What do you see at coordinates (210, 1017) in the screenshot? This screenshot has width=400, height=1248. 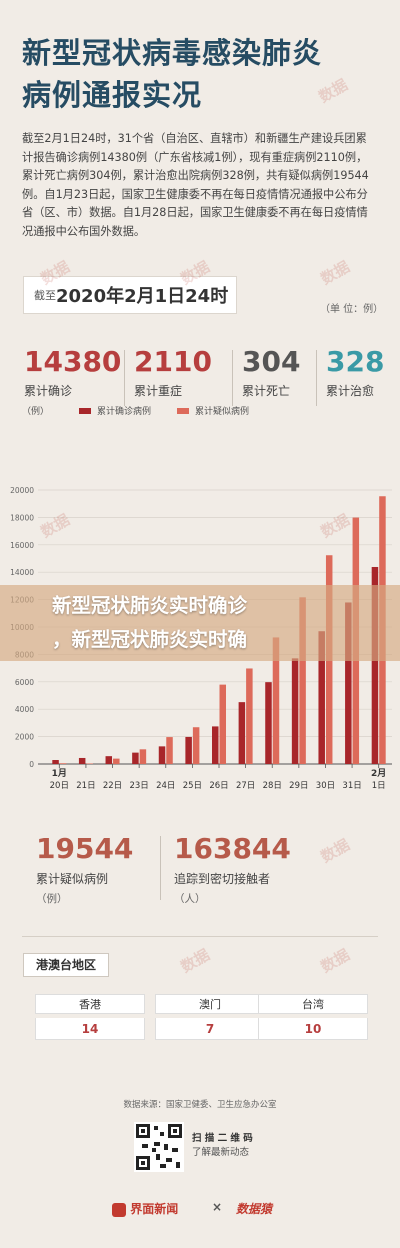 I see `region-macau: 澳门 7` at bounding box center [210, 1017].